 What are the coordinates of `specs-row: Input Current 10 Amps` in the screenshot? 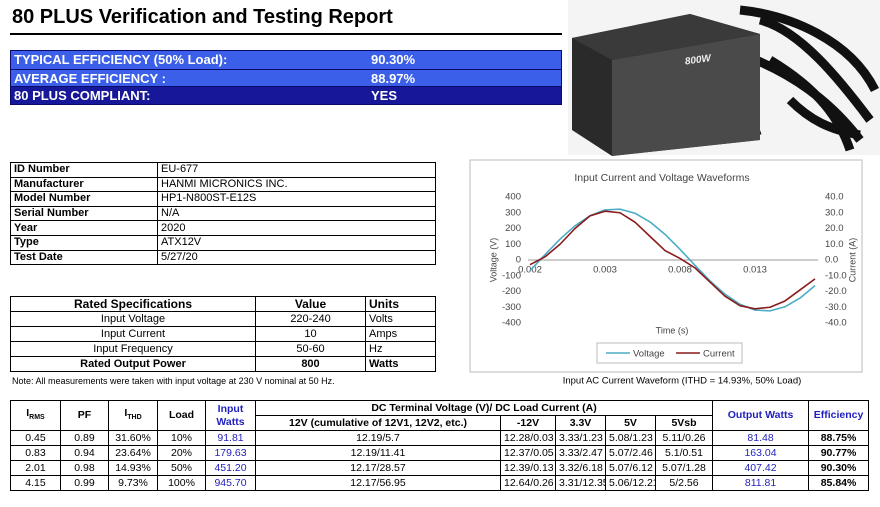 It's located at (223, 334).